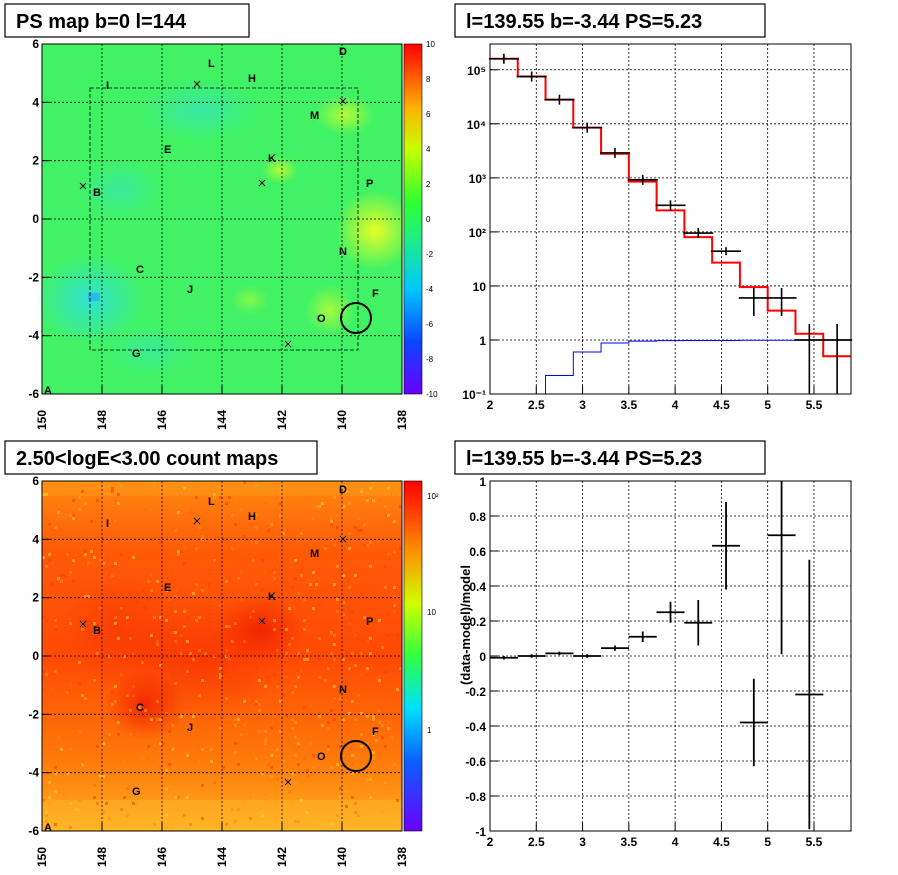 The width and height of the screenshot is (898, 875). I want to click on marker-m: M, so click(314, 116).